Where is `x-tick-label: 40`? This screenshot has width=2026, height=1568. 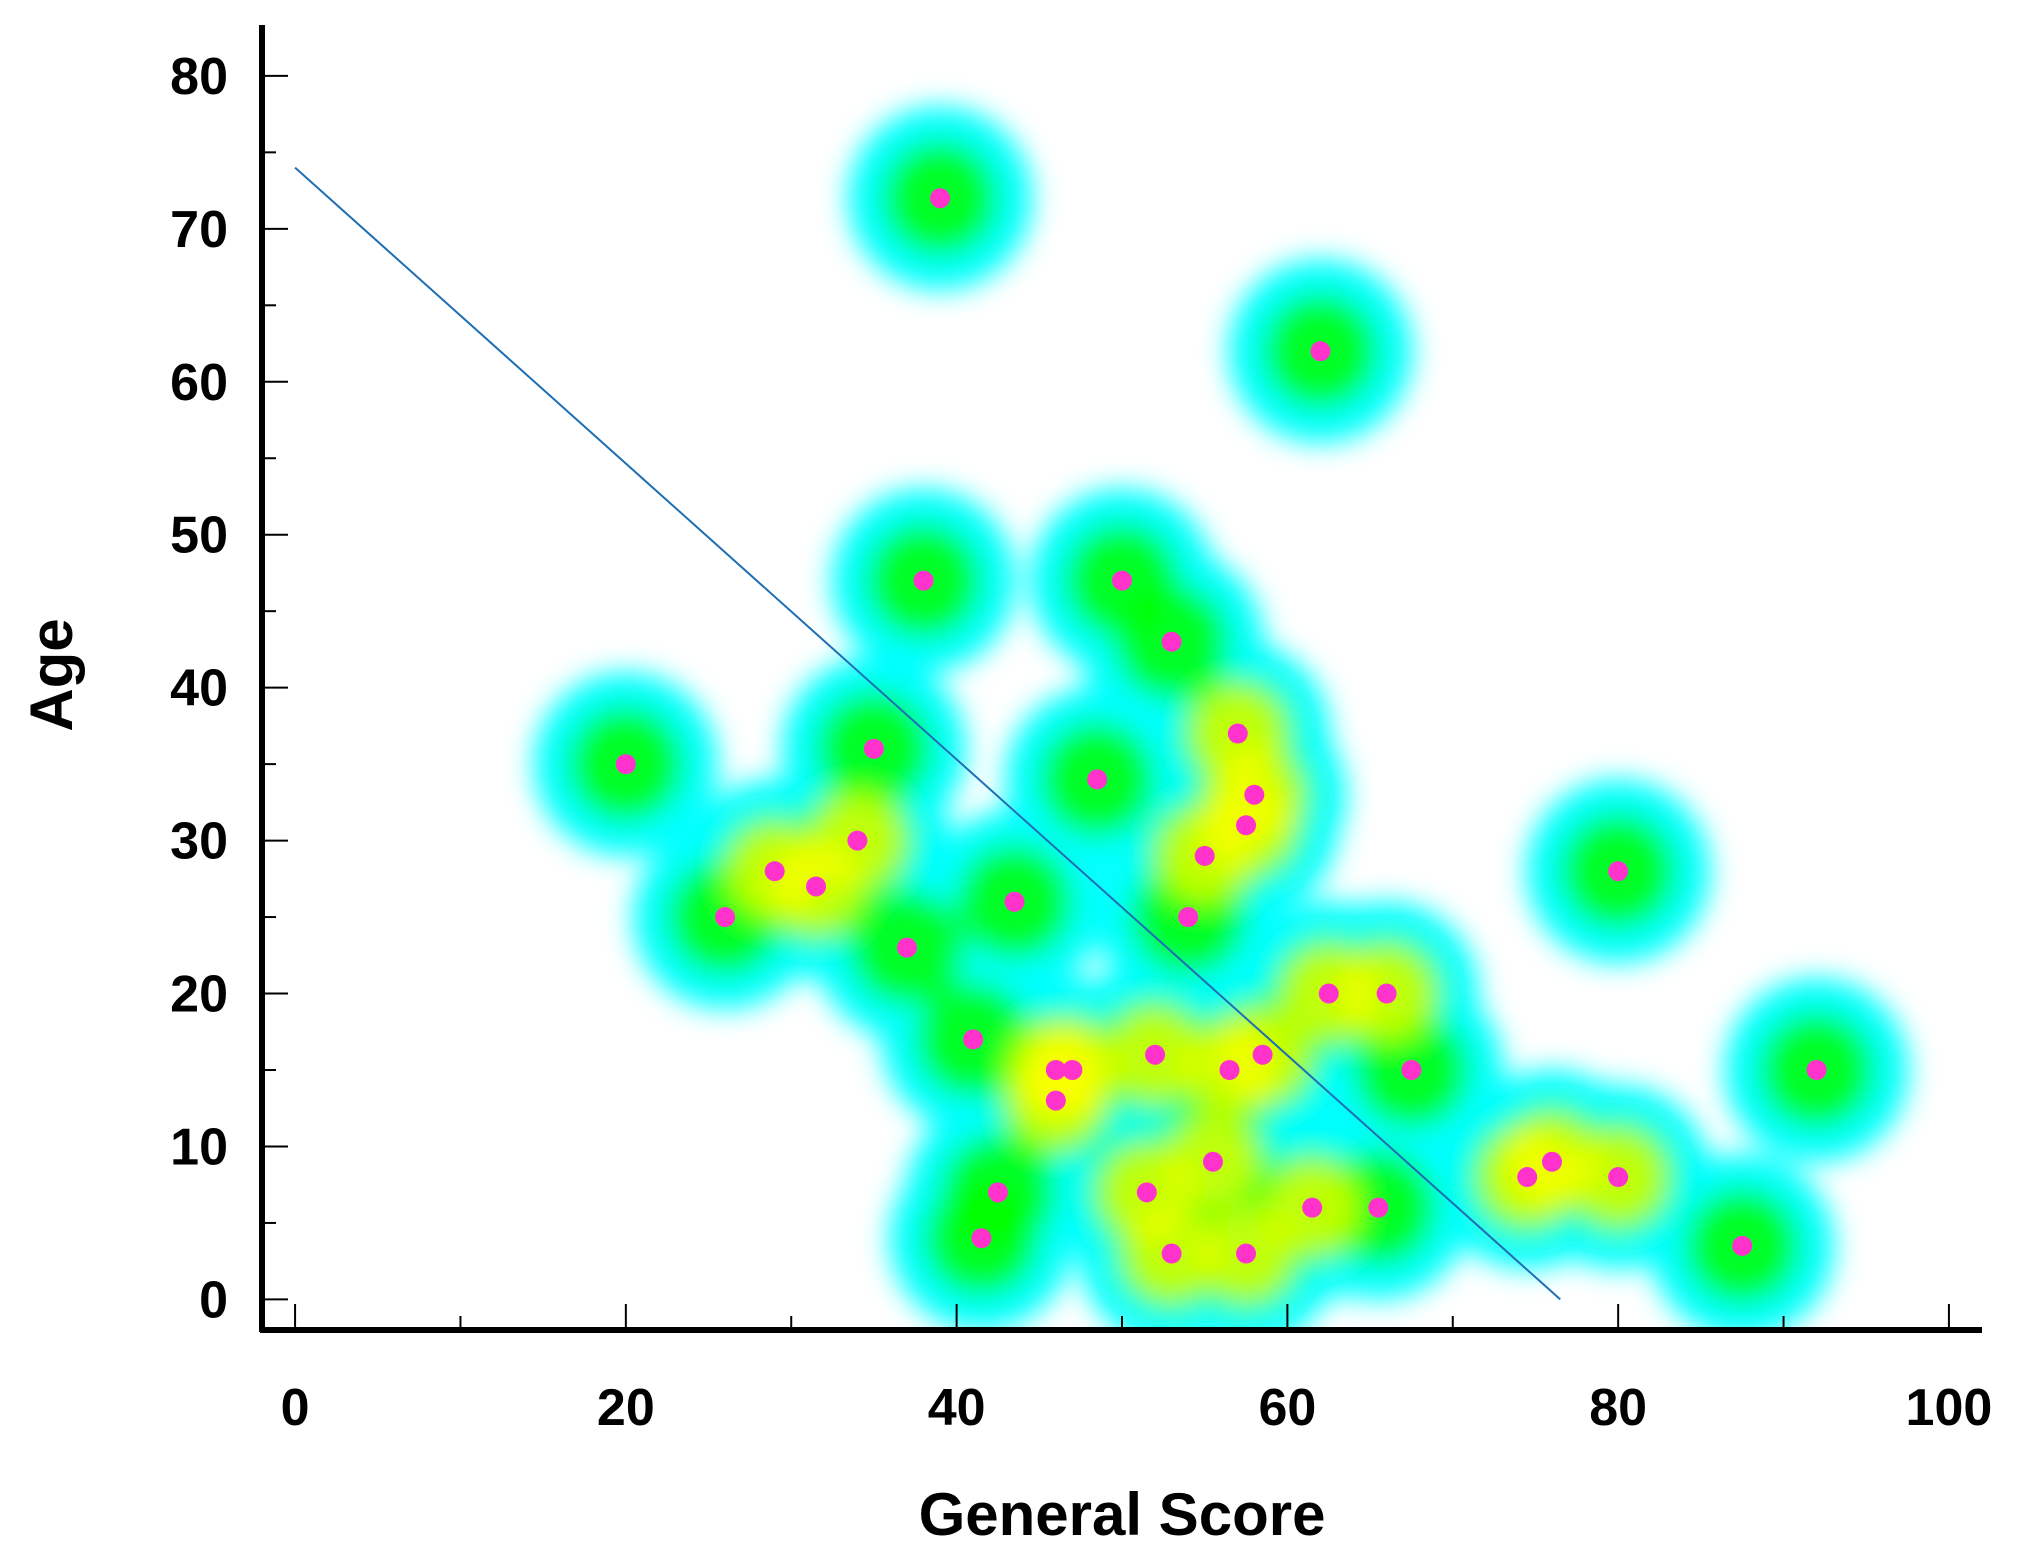 x-tick-label: 40 is located at coordinates (957, 1408).